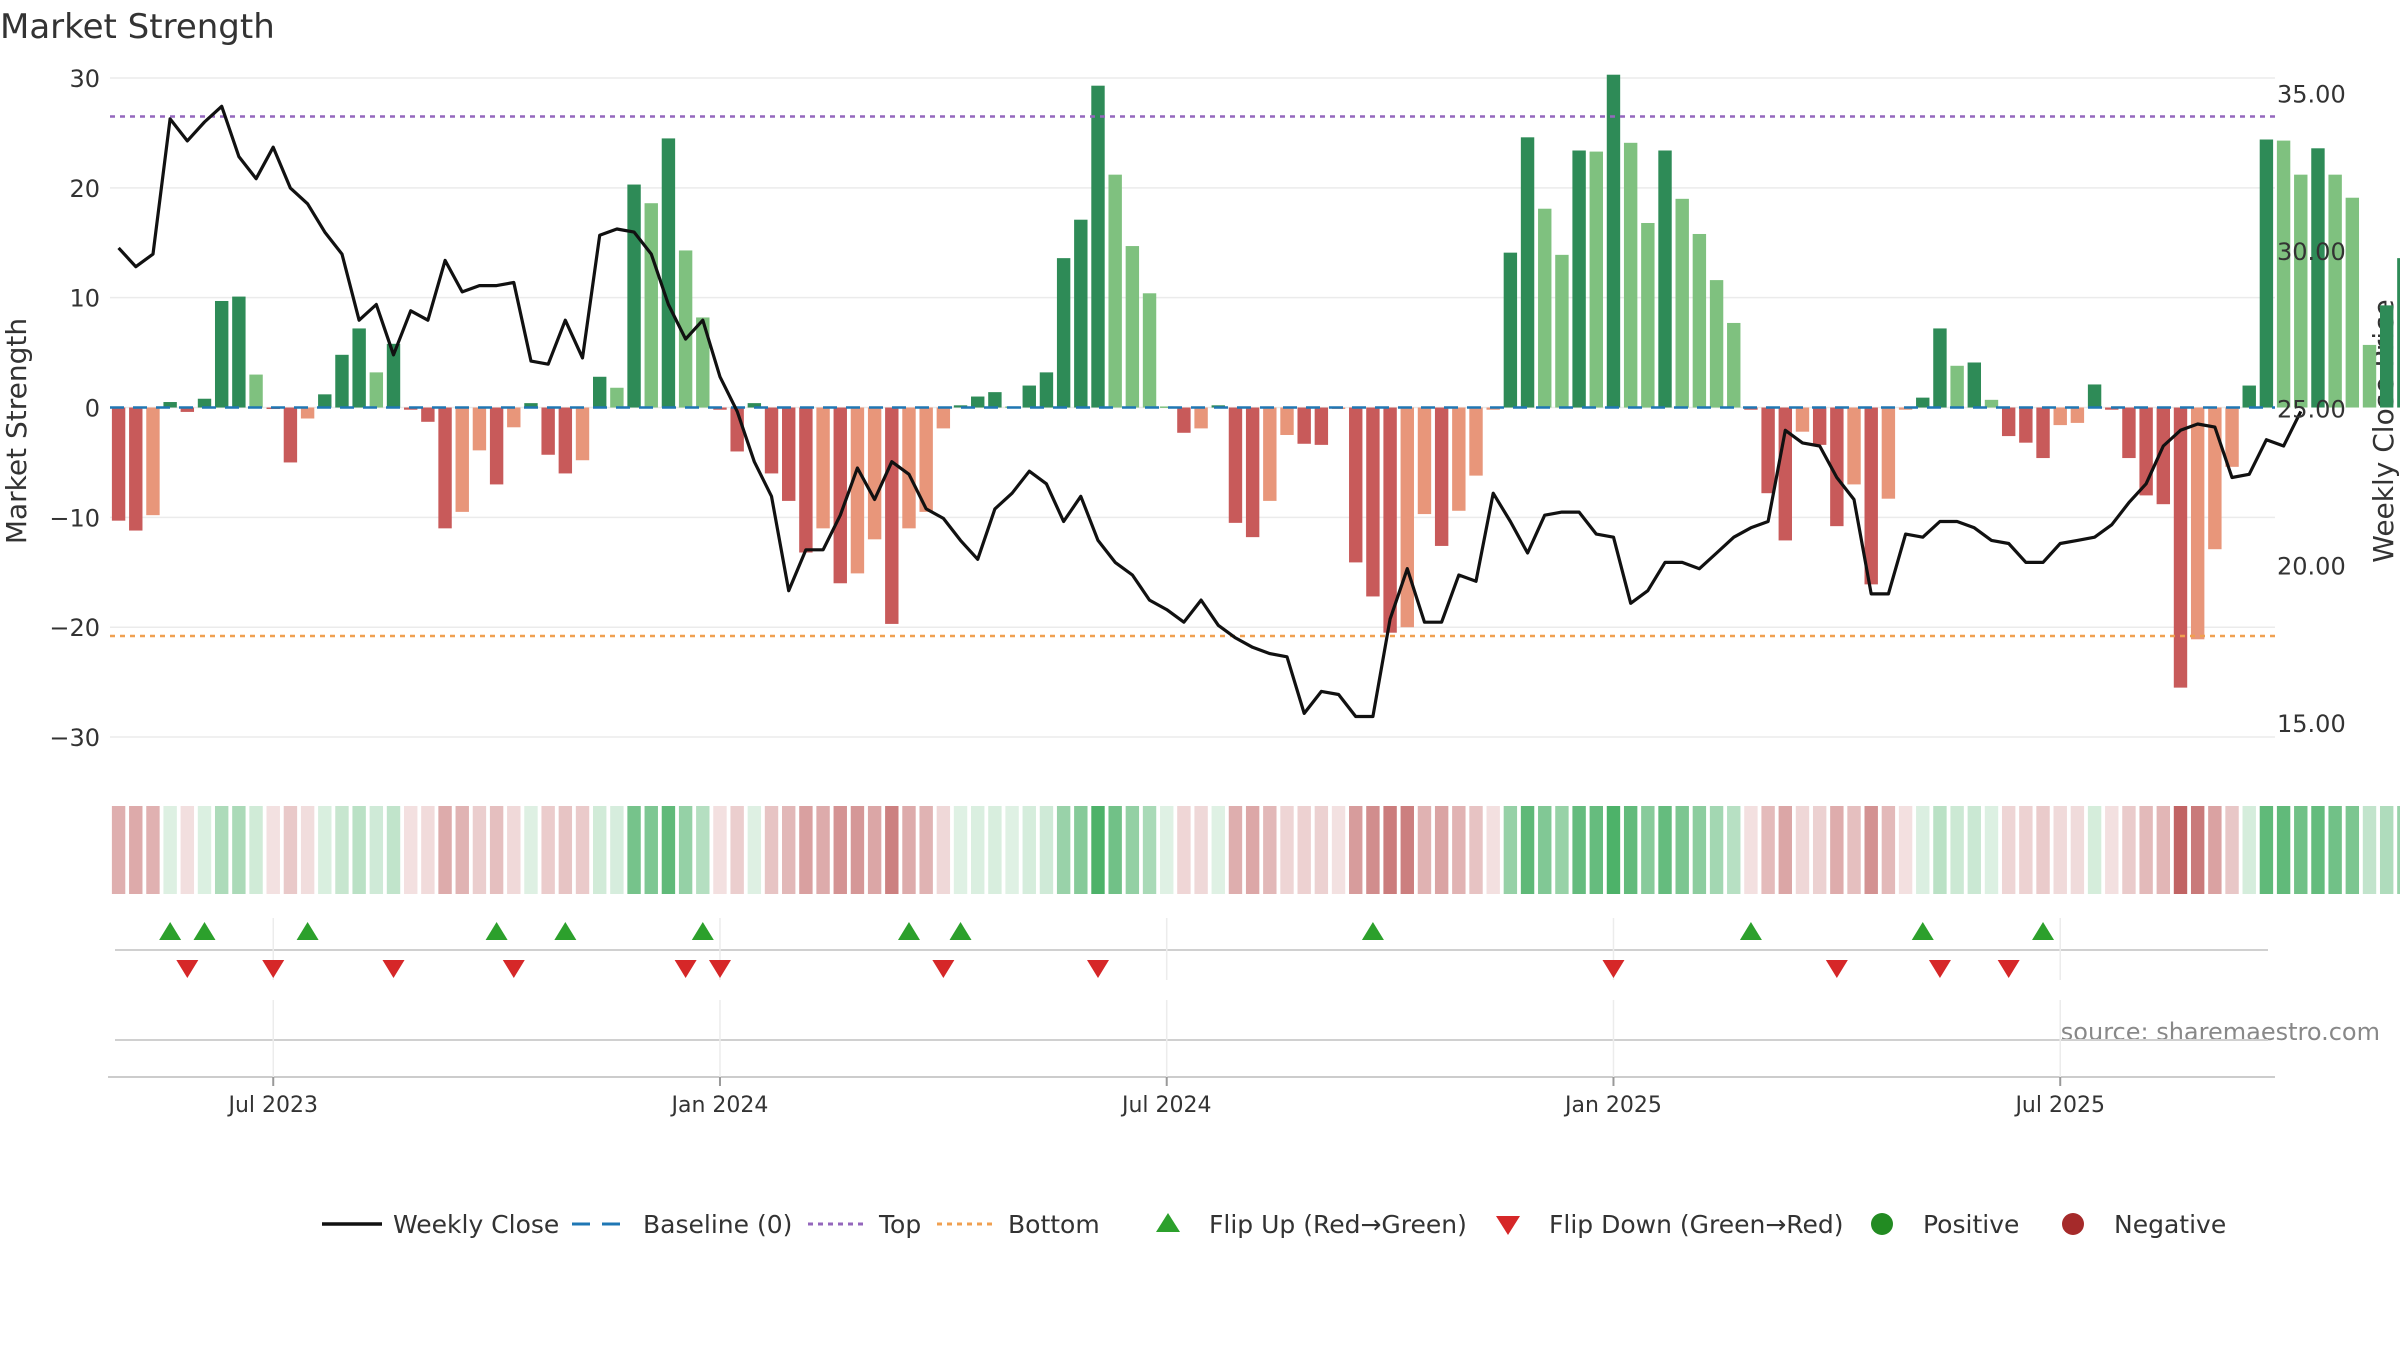 This screenshot has width=2400, height=1350. I want to click on chart-title: Market Strength, so click(137, 27).